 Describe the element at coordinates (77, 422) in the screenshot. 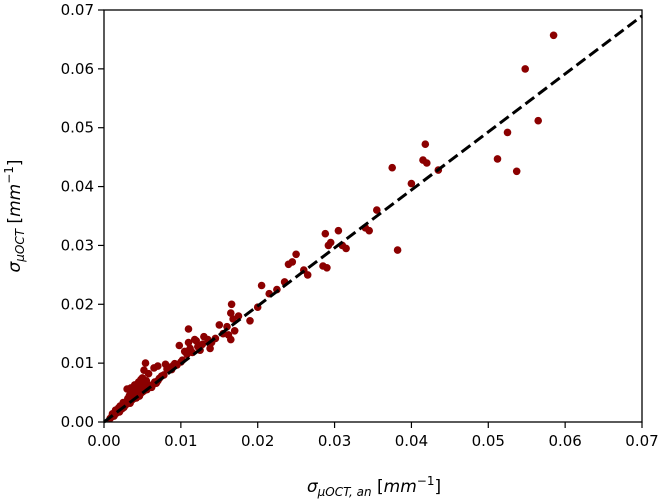

I see `y-tick-label: 0.00` at that location.